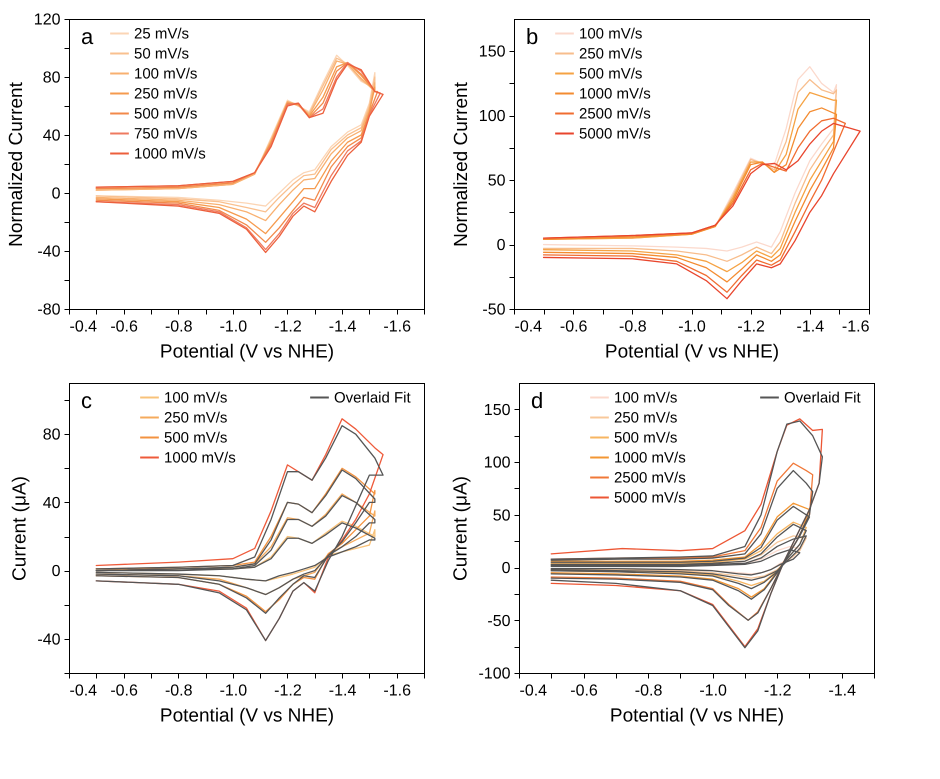 The image size is (940, 779). Describe the element at coordinates (532, 36) in the screenshot. I see `annotation: b` at that location.